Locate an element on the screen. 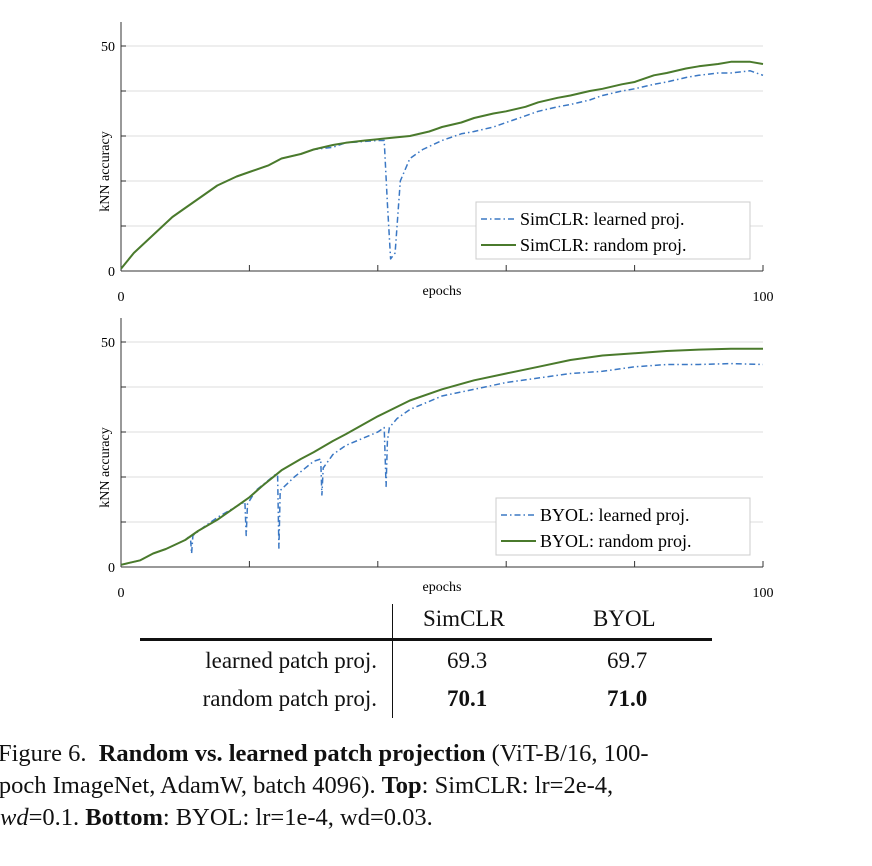 This screenshot has height=866, width=872. header-simclr: SimCLR is located at coordinates (464, 618).